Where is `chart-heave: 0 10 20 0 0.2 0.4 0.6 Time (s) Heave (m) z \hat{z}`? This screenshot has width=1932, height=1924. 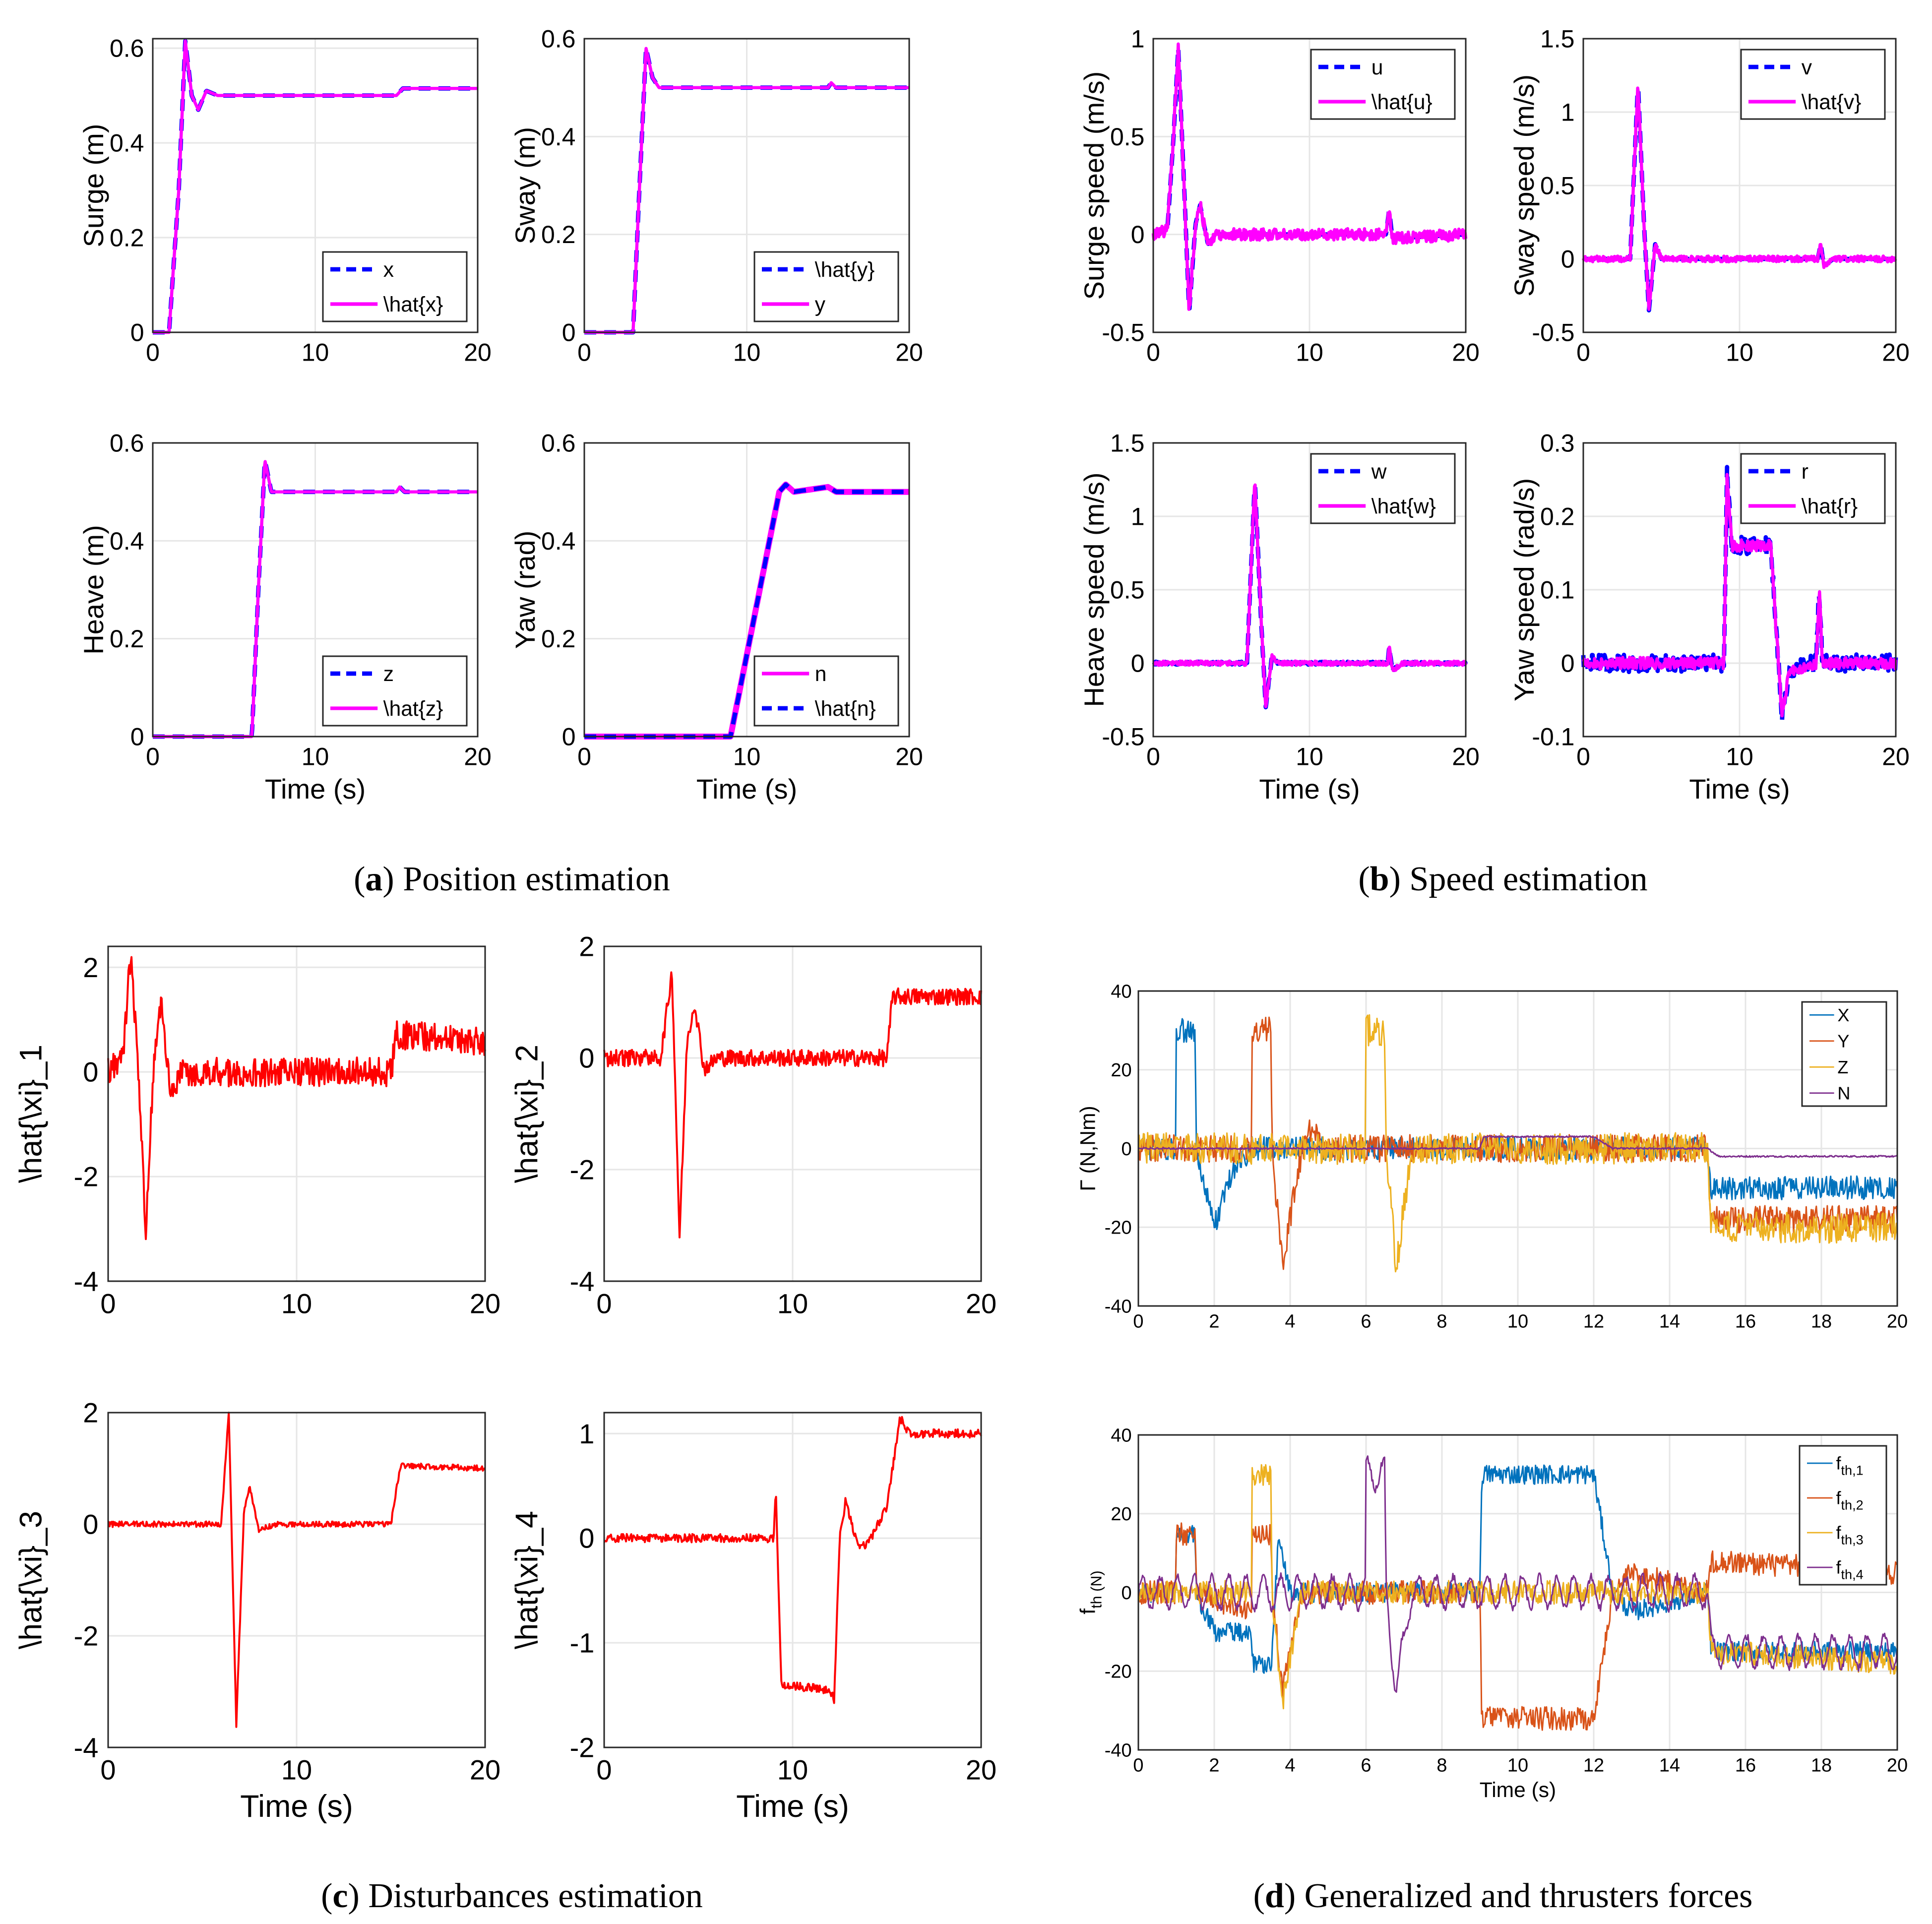
chart-heave: 0 10 20 0 0.2 0.4 0.6 Time (s) Heave (m) z \hat{z} is located at coordinates (285, 617).